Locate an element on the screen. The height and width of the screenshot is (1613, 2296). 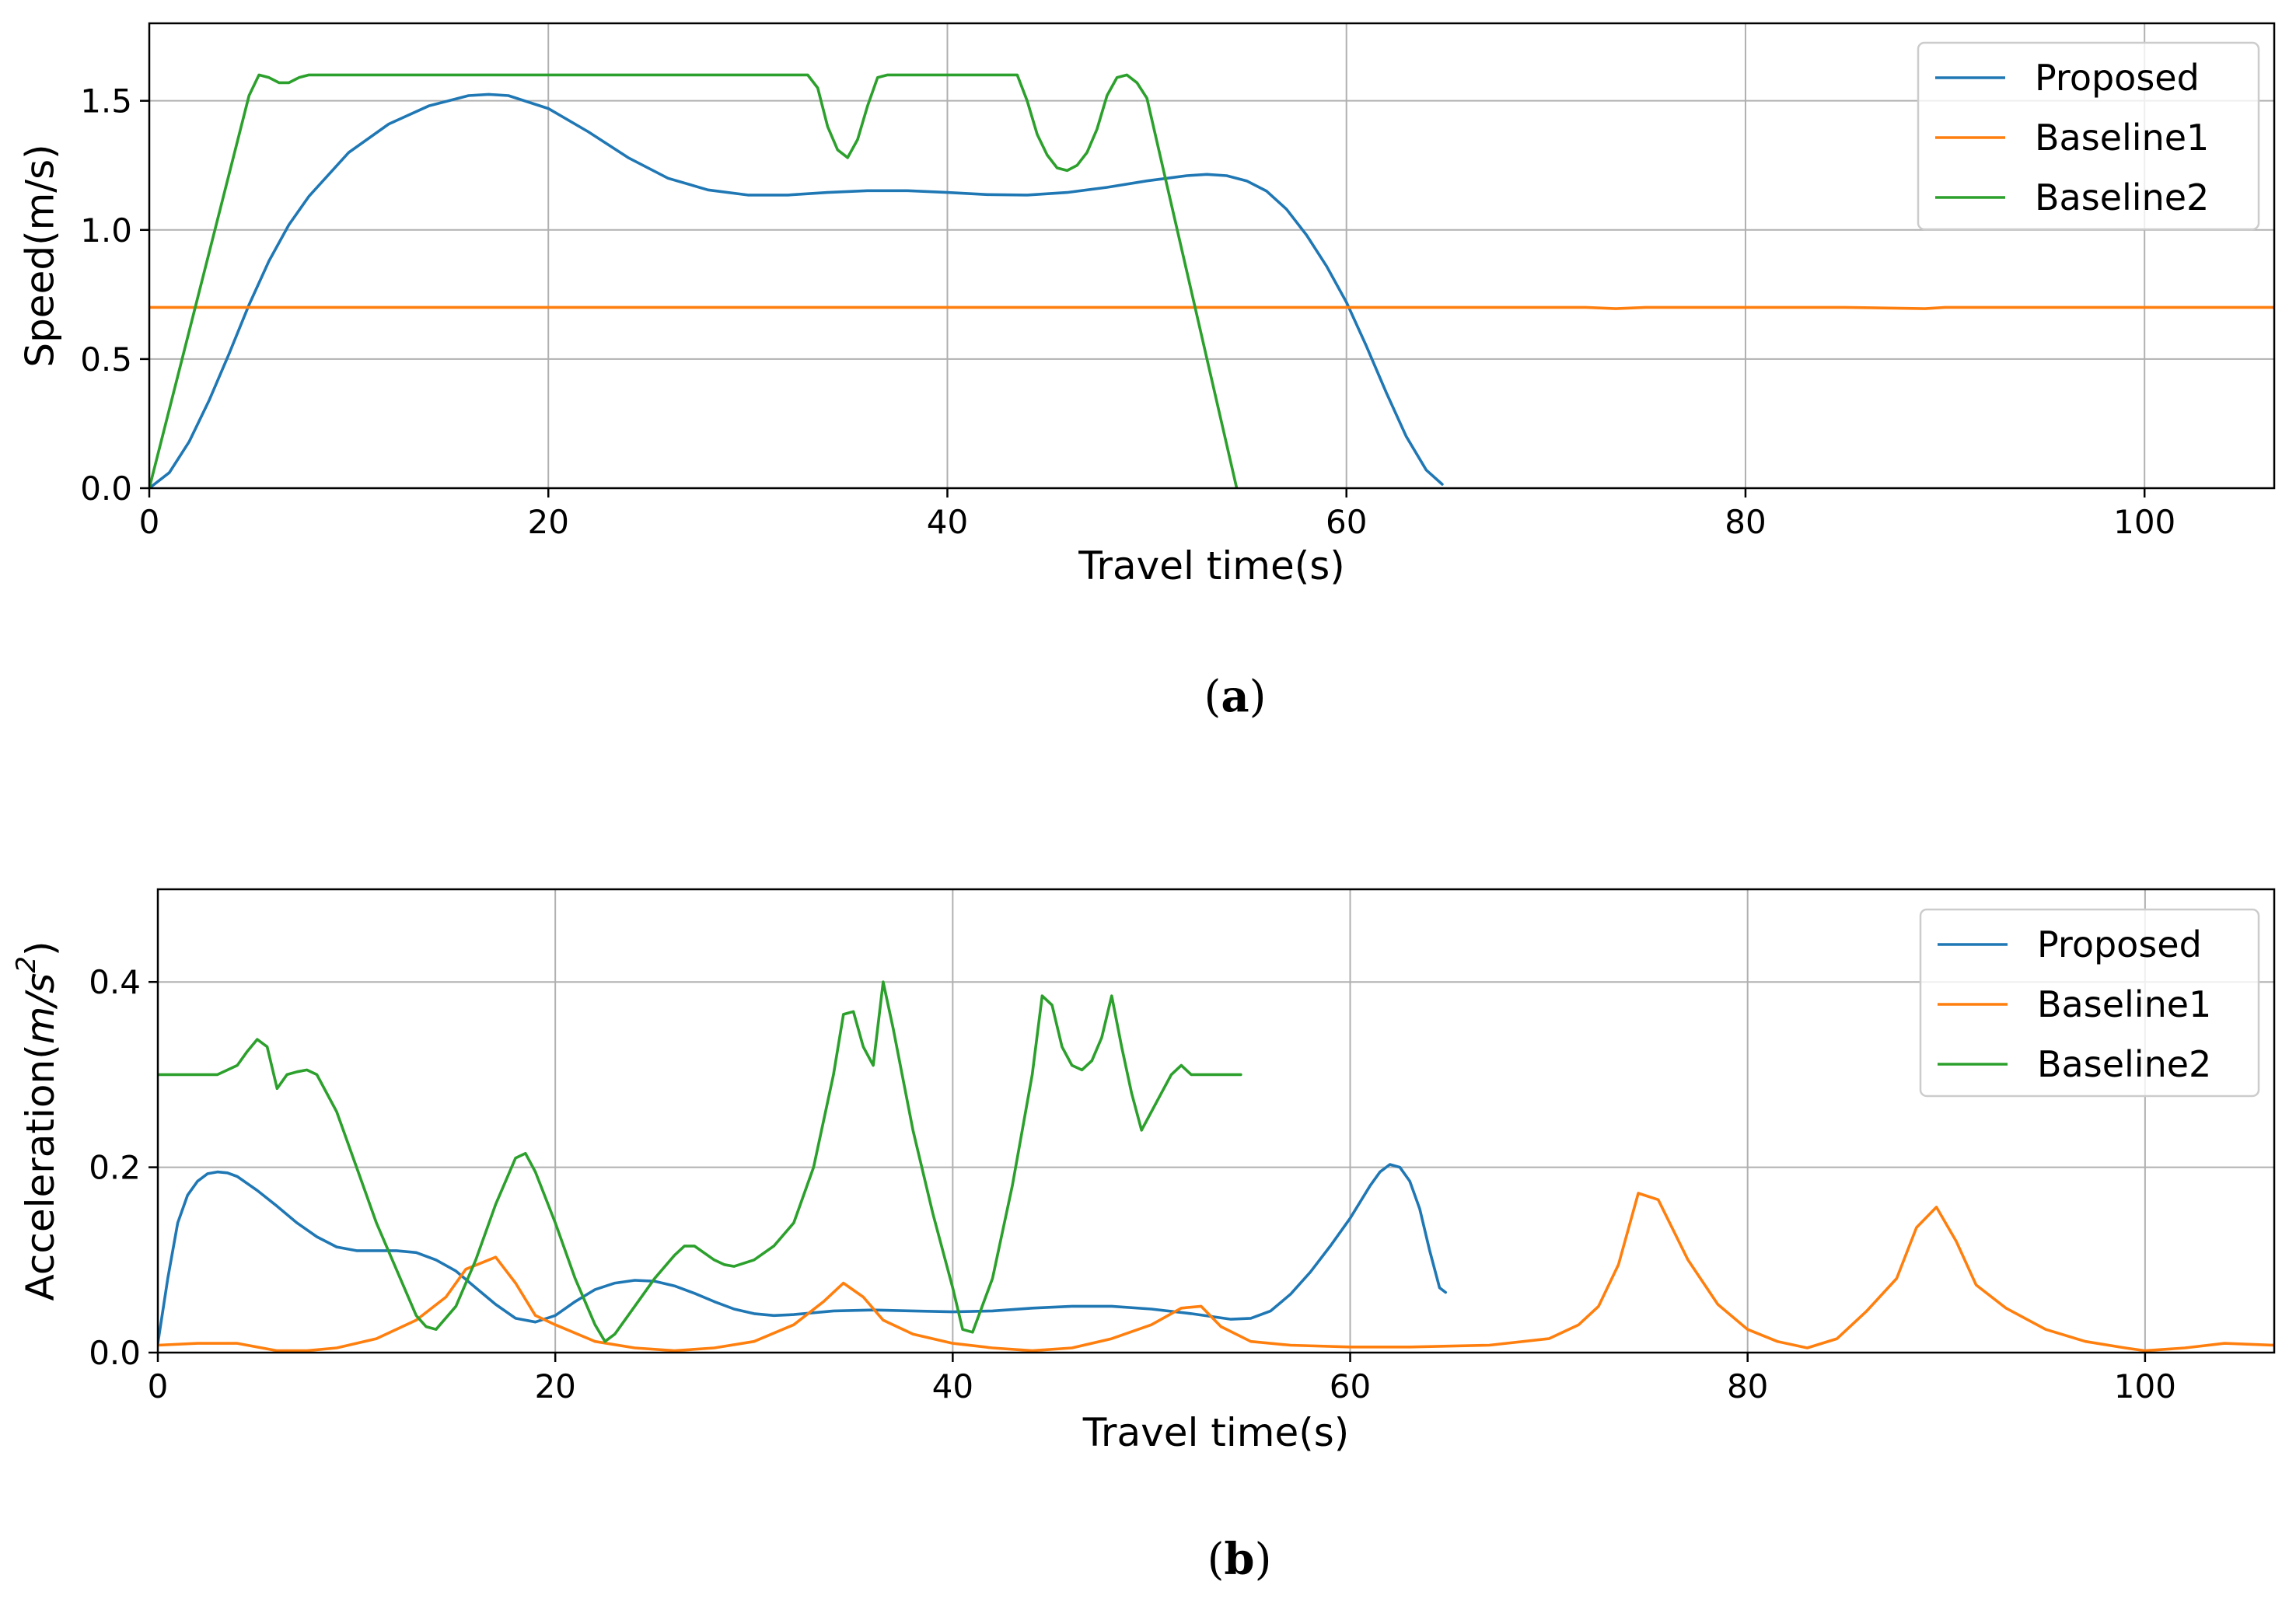
acceleration-chart-legend: Proposed Baseline1 Baseline2 is located at coordinates (2089, 1003).